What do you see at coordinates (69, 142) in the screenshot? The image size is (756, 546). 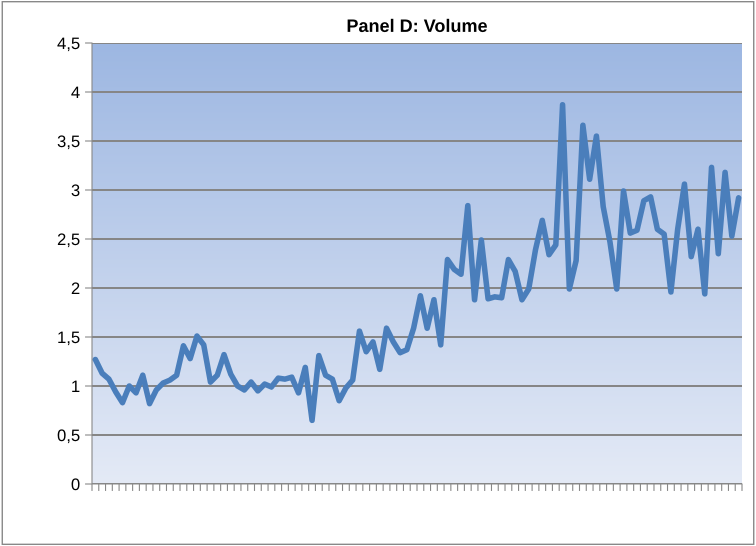 I see `y-tick-label: 3,5` at bounding box center [69, 142].